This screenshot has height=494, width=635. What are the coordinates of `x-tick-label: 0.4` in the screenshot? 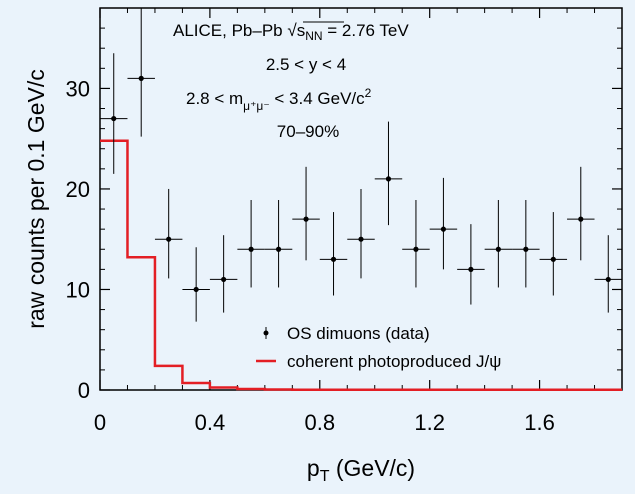 It's located at (210, 422).